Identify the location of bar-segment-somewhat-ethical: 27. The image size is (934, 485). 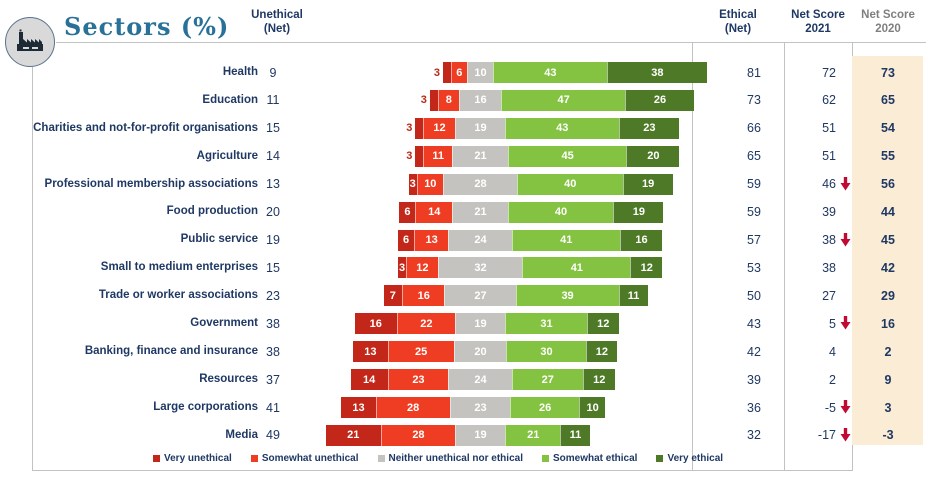
(547, 380).